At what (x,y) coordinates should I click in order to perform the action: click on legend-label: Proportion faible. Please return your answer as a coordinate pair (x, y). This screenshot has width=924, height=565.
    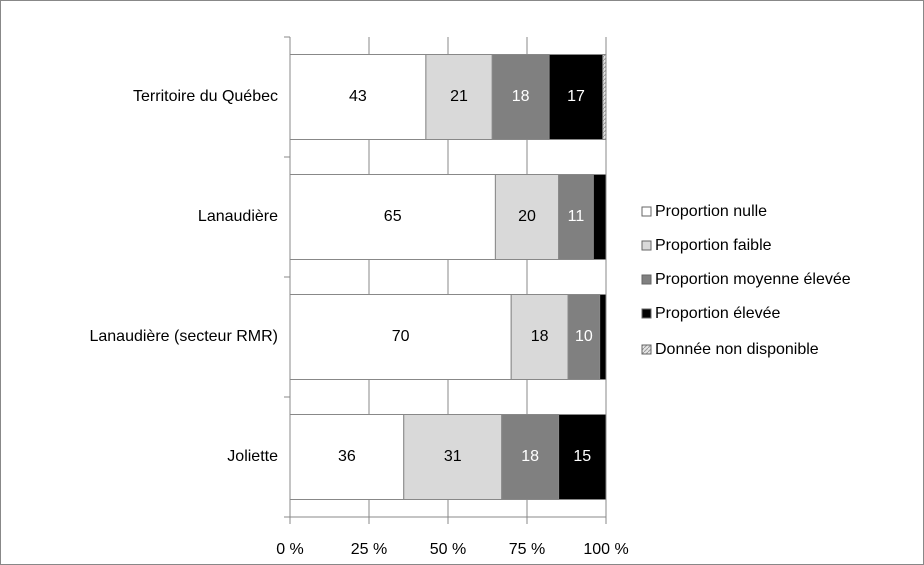
    Looking at the image, I should click on (713, 245).